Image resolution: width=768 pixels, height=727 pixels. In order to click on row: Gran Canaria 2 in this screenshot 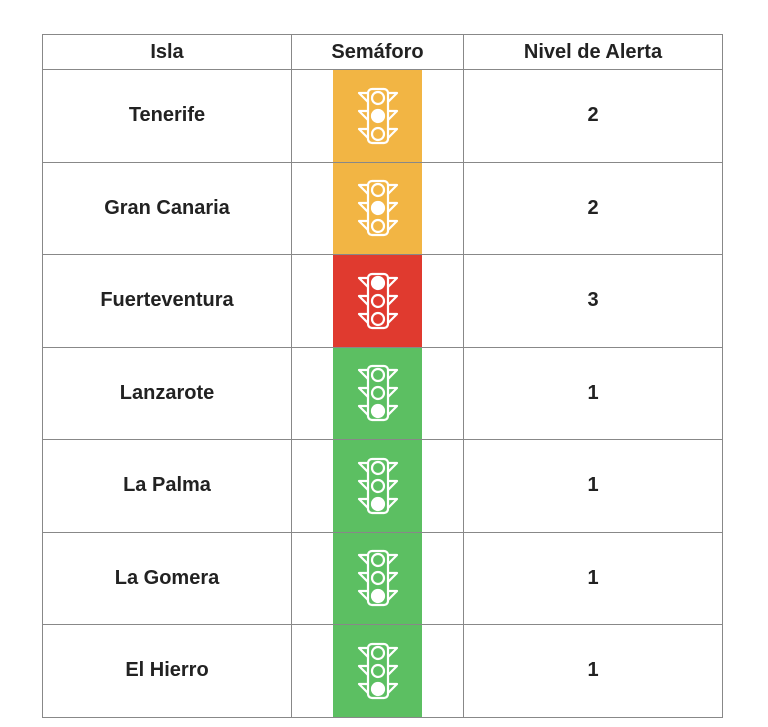, I will do `click(382, 208)`.